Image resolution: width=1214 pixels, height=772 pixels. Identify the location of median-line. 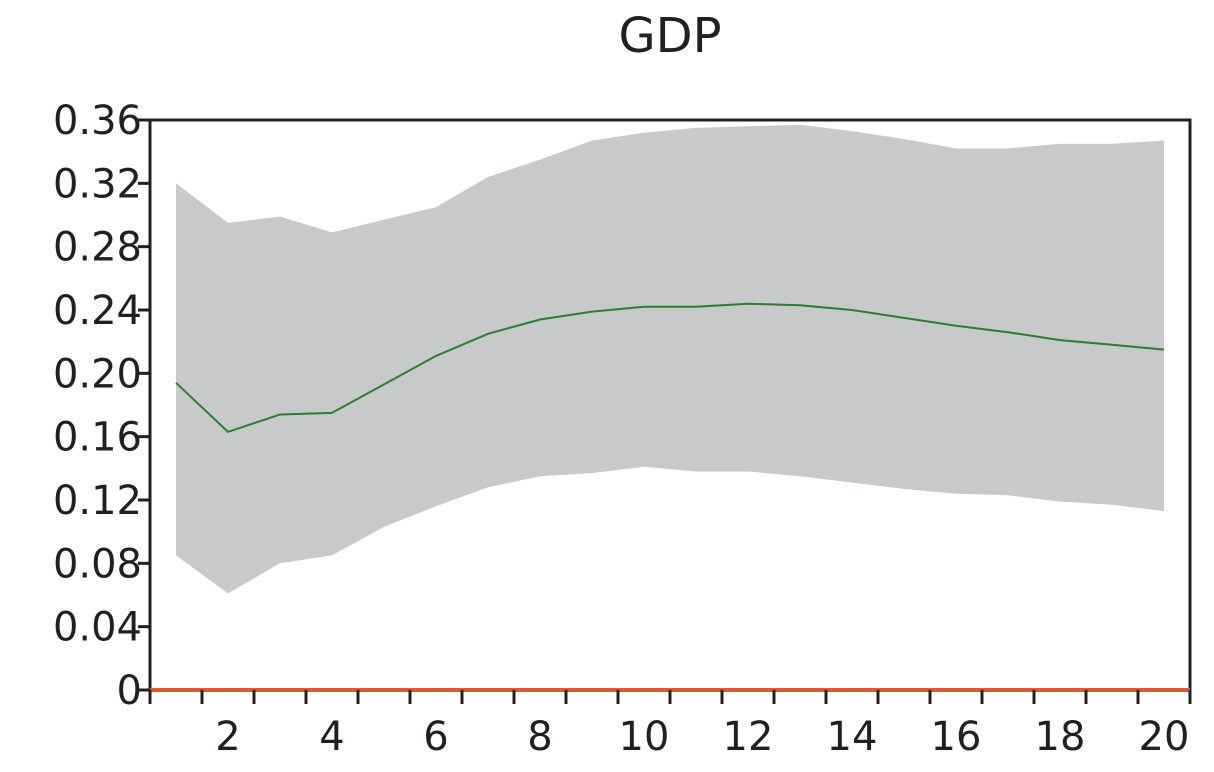
(670, 368).